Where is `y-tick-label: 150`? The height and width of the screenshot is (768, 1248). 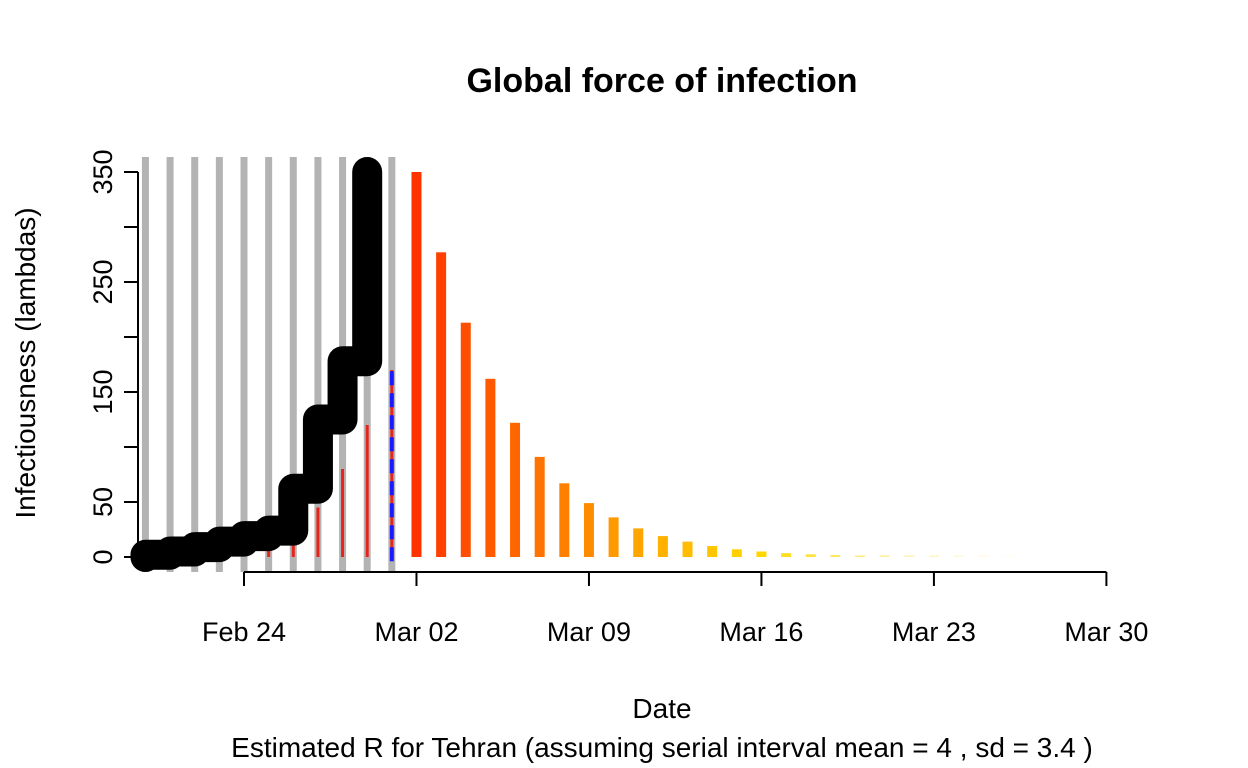
y-tick-label: 150 is located at coordinates (103, 391).